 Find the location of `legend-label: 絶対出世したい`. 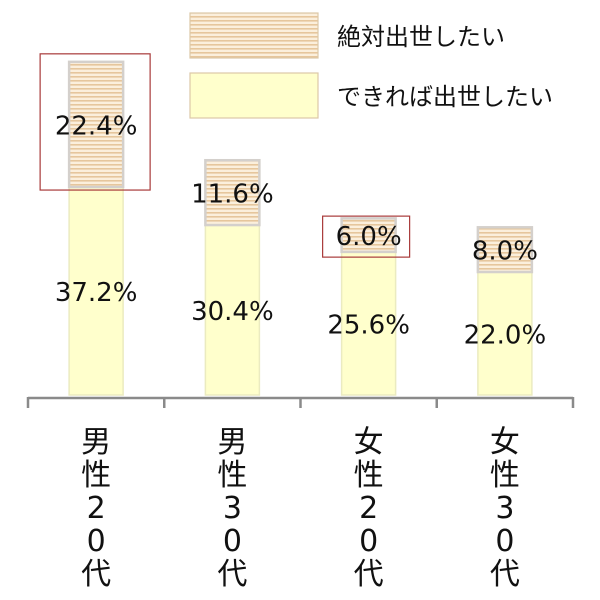

legend-label: 絶対出世したい is located at coordinates (421, 37).